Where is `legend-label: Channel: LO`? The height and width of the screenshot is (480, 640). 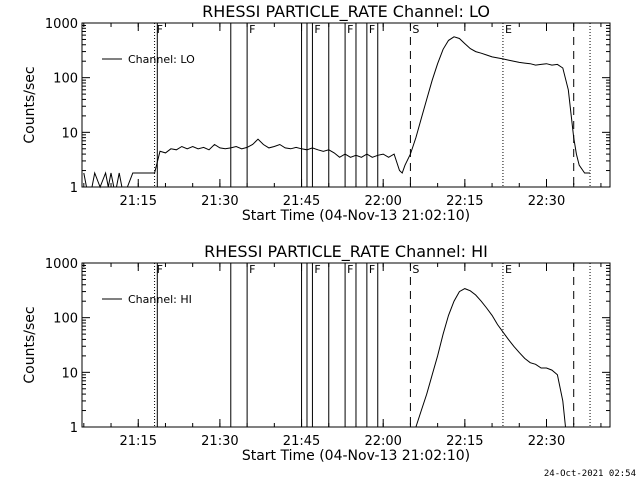
legend-label: Channel: LO is located at coordinates (161, 59).